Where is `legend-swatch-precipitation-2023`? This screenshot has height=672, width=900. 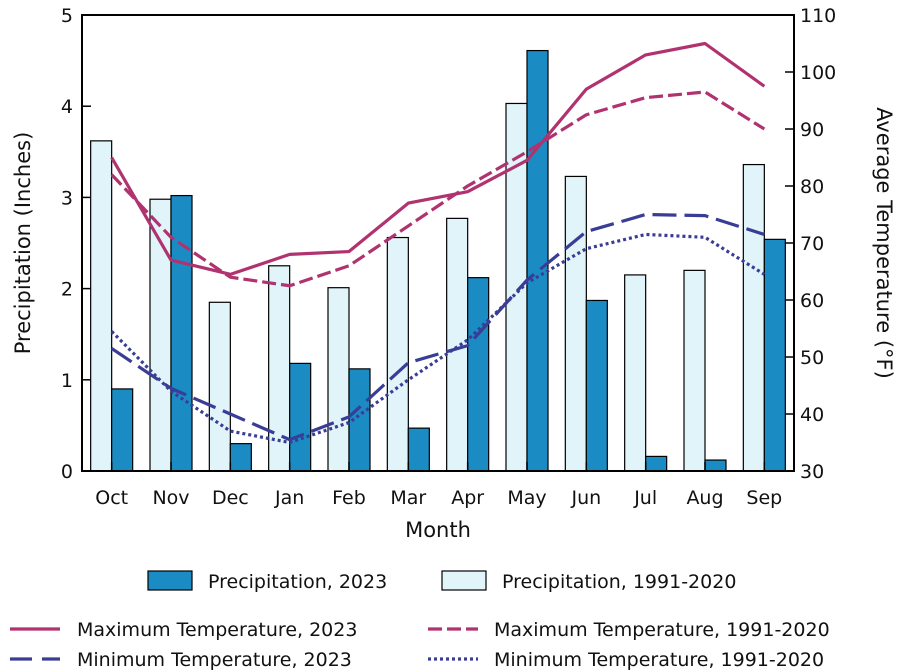
legend-swatch-precipitation-2023 is located at coordinates (170, 580).